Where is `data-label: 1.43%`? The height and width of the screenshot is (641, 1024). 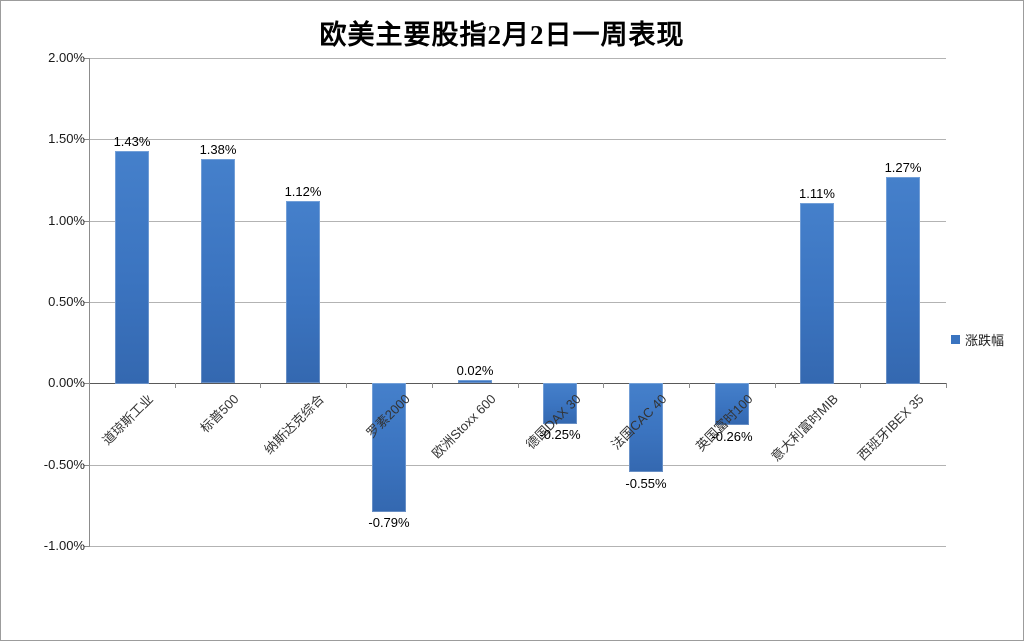
data-label: 1.43% is located at coordinates (132, 141).